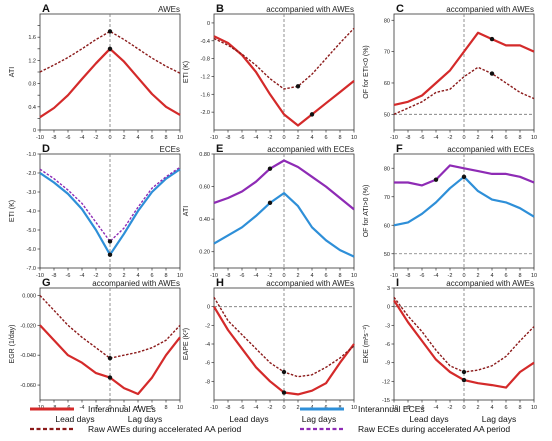 The width and height of the screenshot is (552, 441). What do you see at coordinates (400, 9) in the screenshot?
I see `panel-letter: C` at bounding box center [400, 9].